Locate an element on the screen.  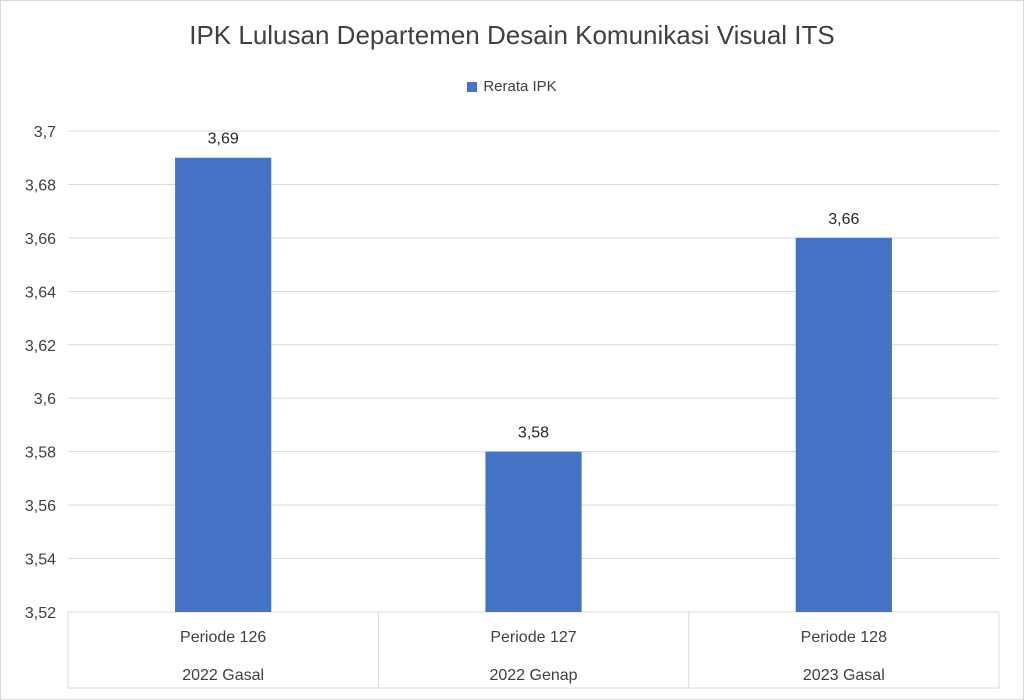
y-tick-label: 3,64 is located at coordinates (40, 292).